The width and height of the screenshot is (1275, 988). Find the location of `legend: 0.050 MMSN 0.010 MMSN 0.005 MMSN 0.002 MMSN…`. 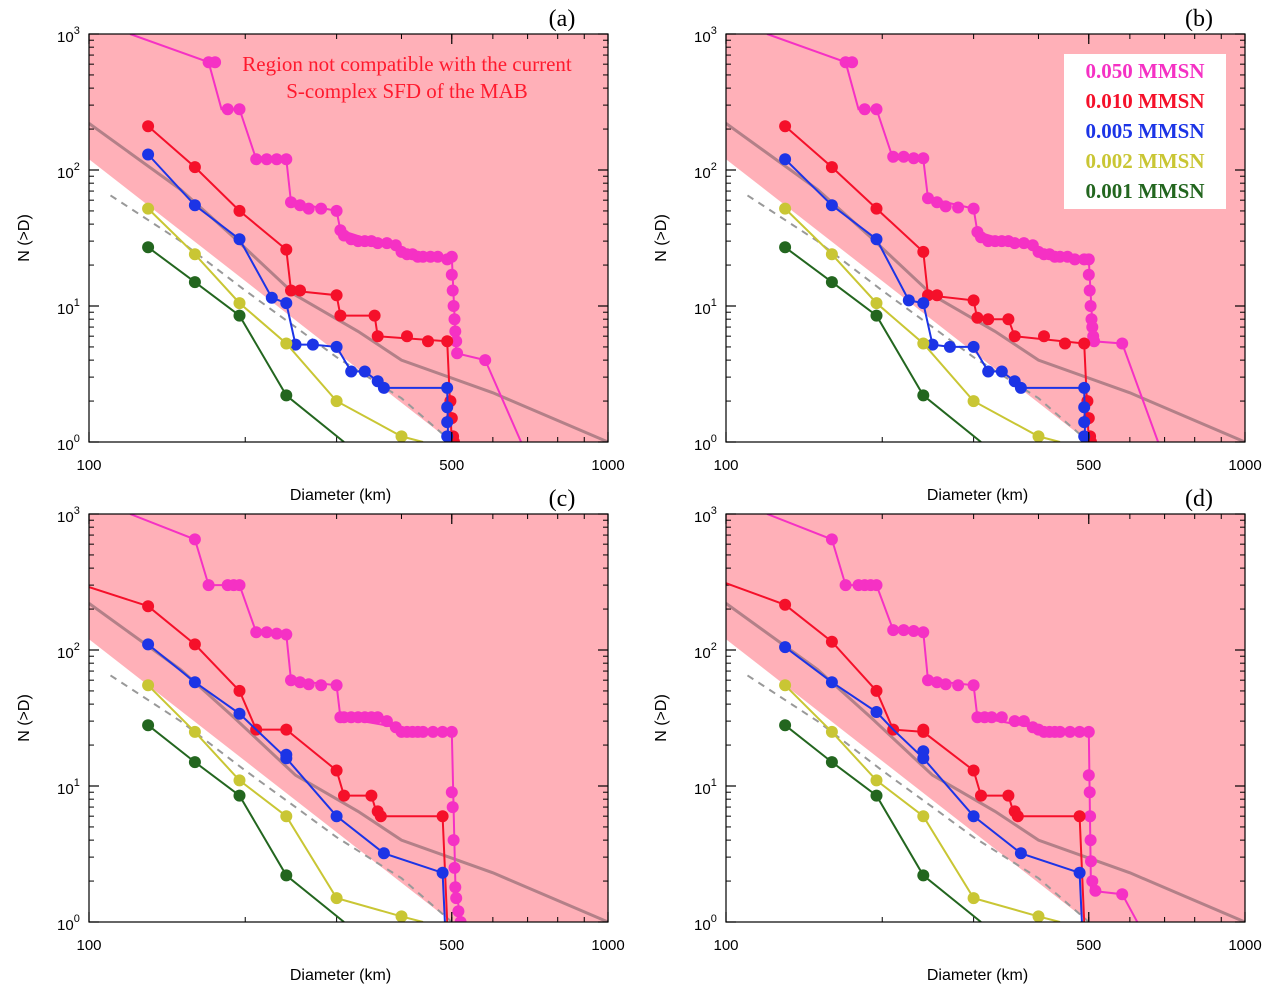

legend: 0.050 MMSN 0.010 MMSN 0.005 MMSN 0.002 MMSN… is located at coordinates (1145, 131).